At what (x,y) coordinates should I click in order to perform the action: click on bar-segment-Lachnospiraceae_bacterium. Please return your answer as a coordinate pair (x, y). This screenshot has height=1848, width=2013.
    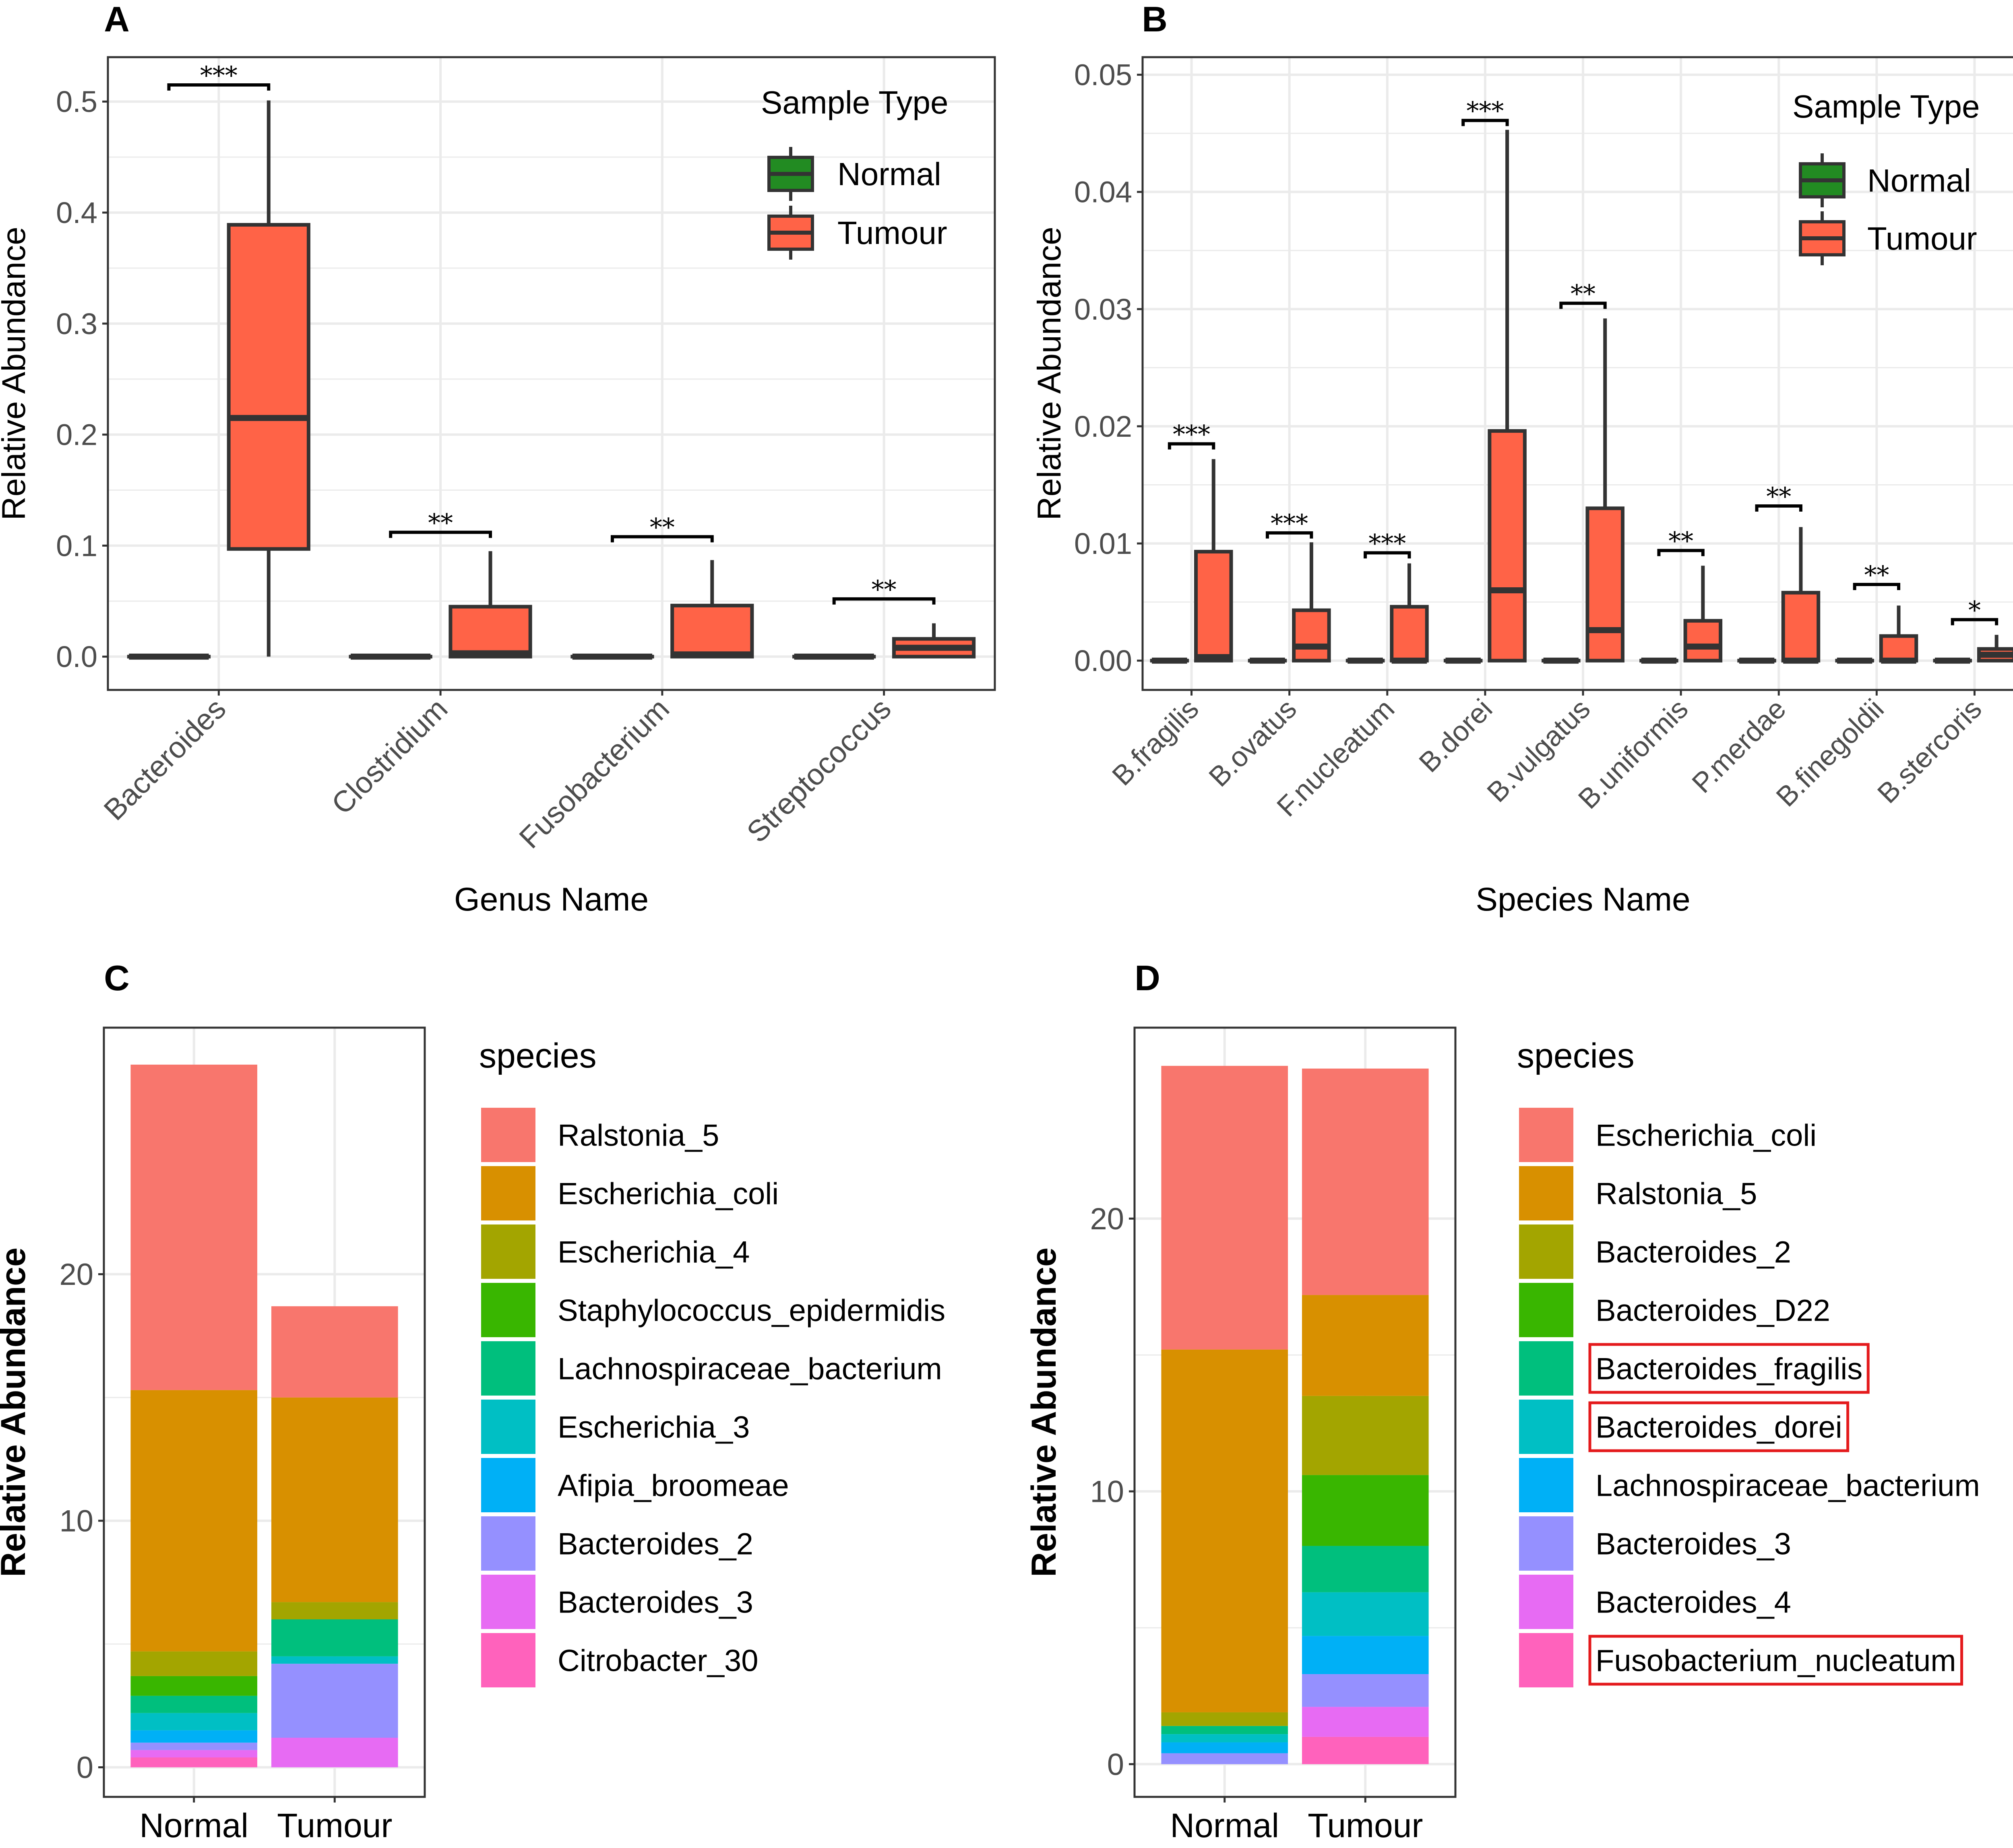
    Looking at the image, I should click on (194, 1704).